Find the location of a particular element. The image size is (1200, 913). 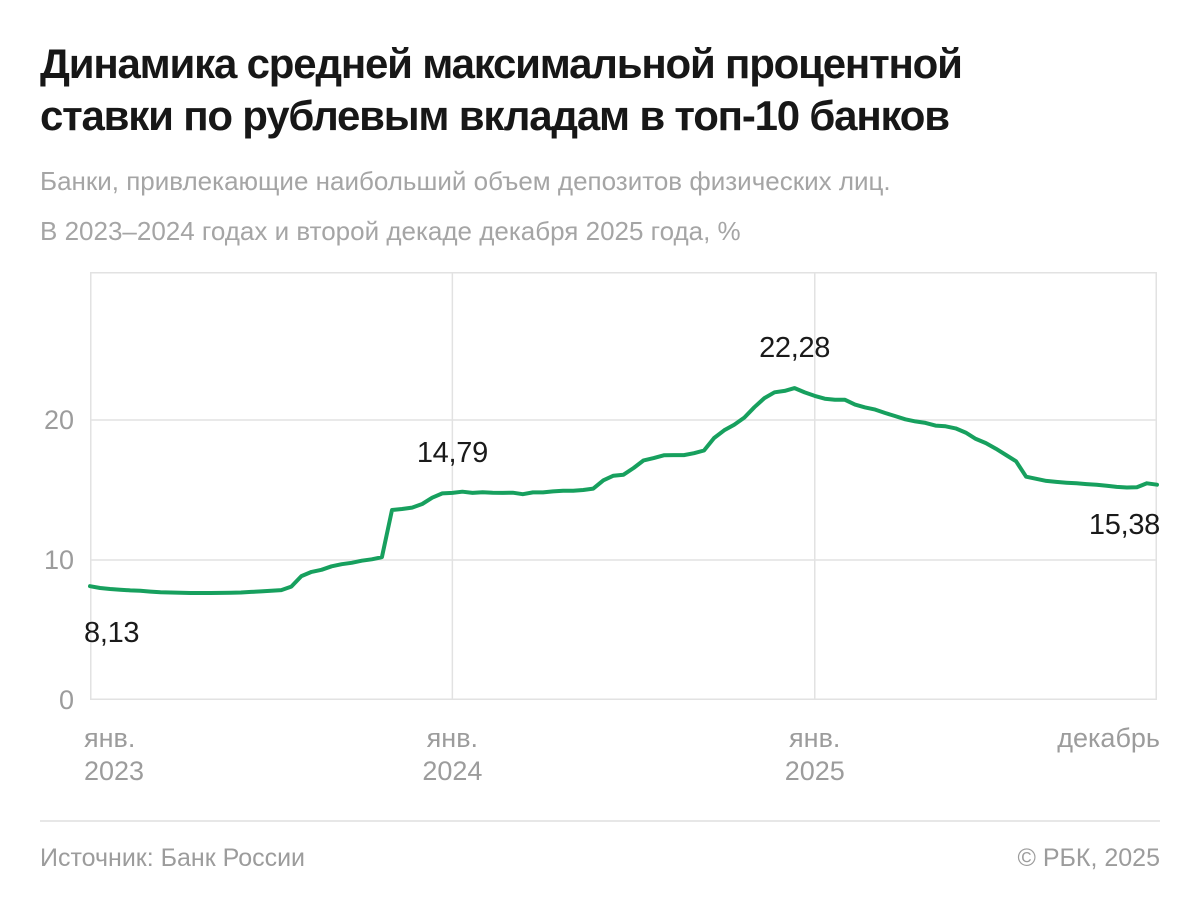

title-line-1: Динамика средней максимальной процентной is located at coordinates (501, 63).